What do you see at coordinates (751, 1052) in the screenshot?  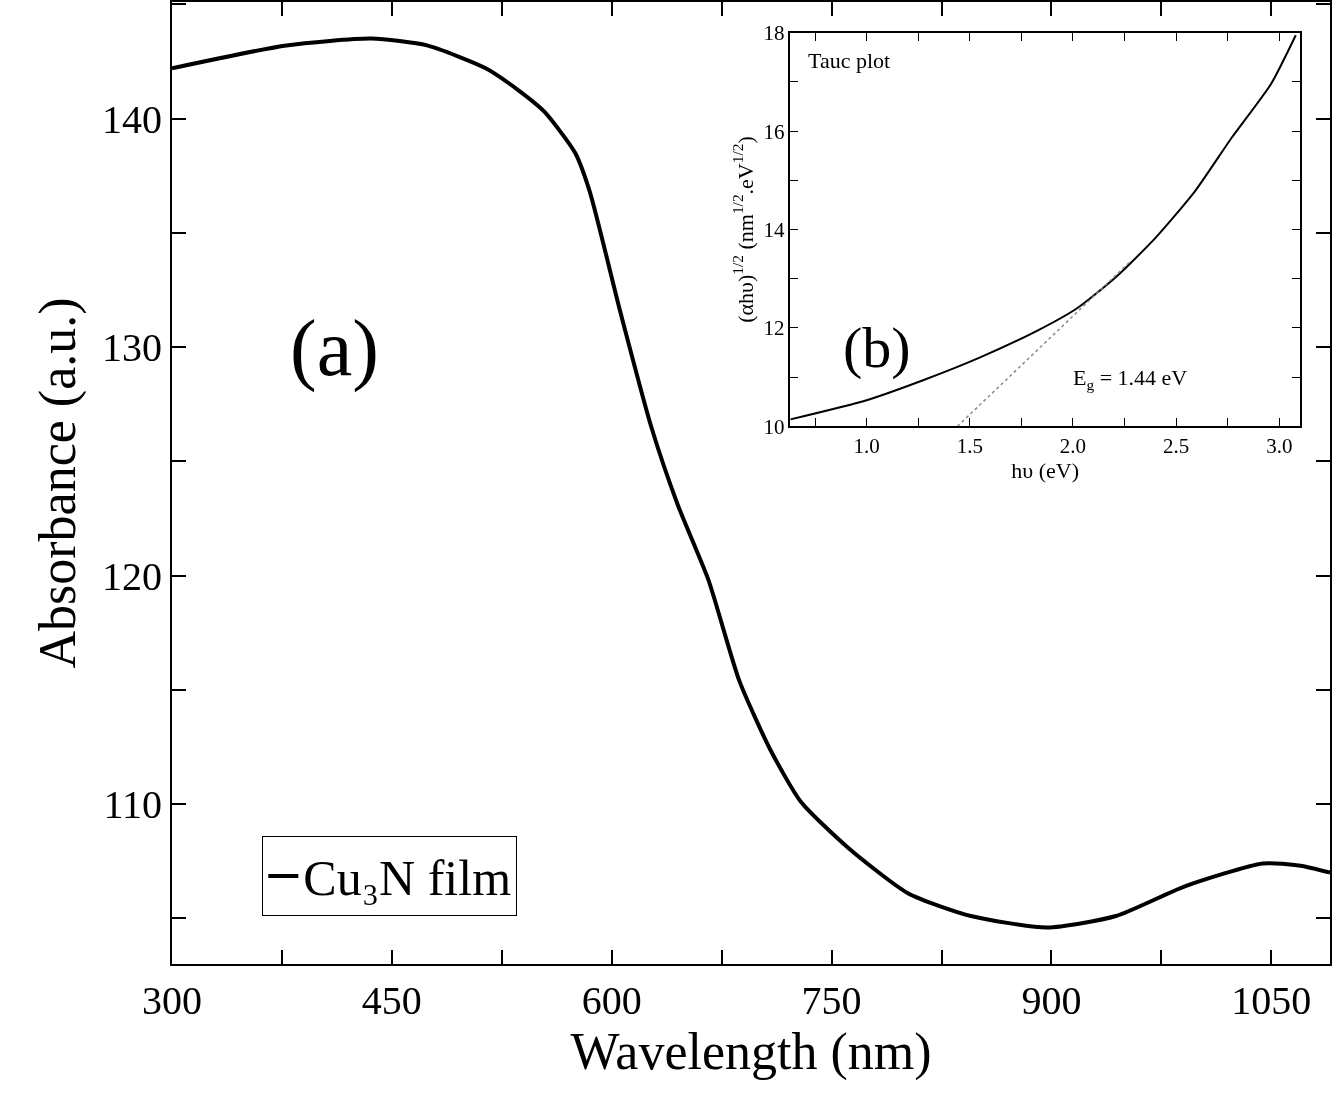 I see `x-axis-title: Wavelength (nm)` at bounding box center [751, 1052].